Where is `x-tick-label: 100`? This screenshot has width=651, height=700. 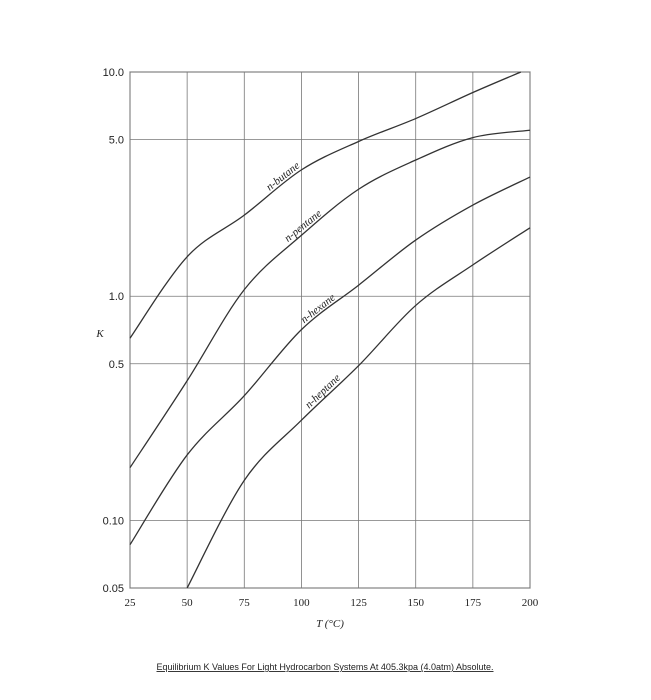
x-tick-label: 100 is located at coordinates (301, 603).